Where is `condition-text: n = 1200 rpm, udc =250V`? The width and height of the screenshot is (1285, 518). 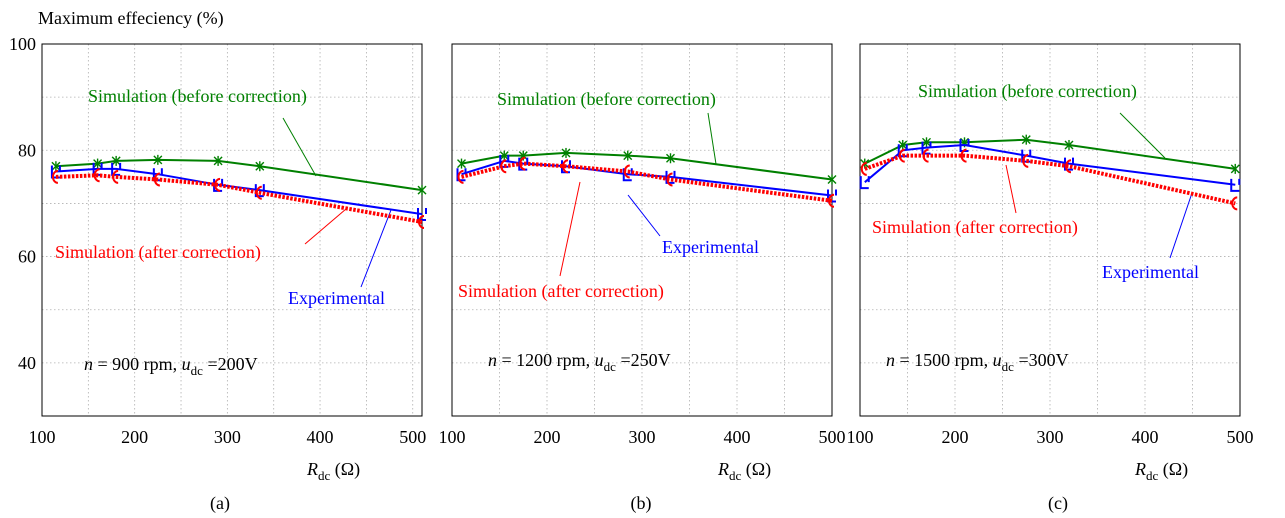
condition-text: n = 1200 rpm, udc =250V is located at coordinates (579, 362).